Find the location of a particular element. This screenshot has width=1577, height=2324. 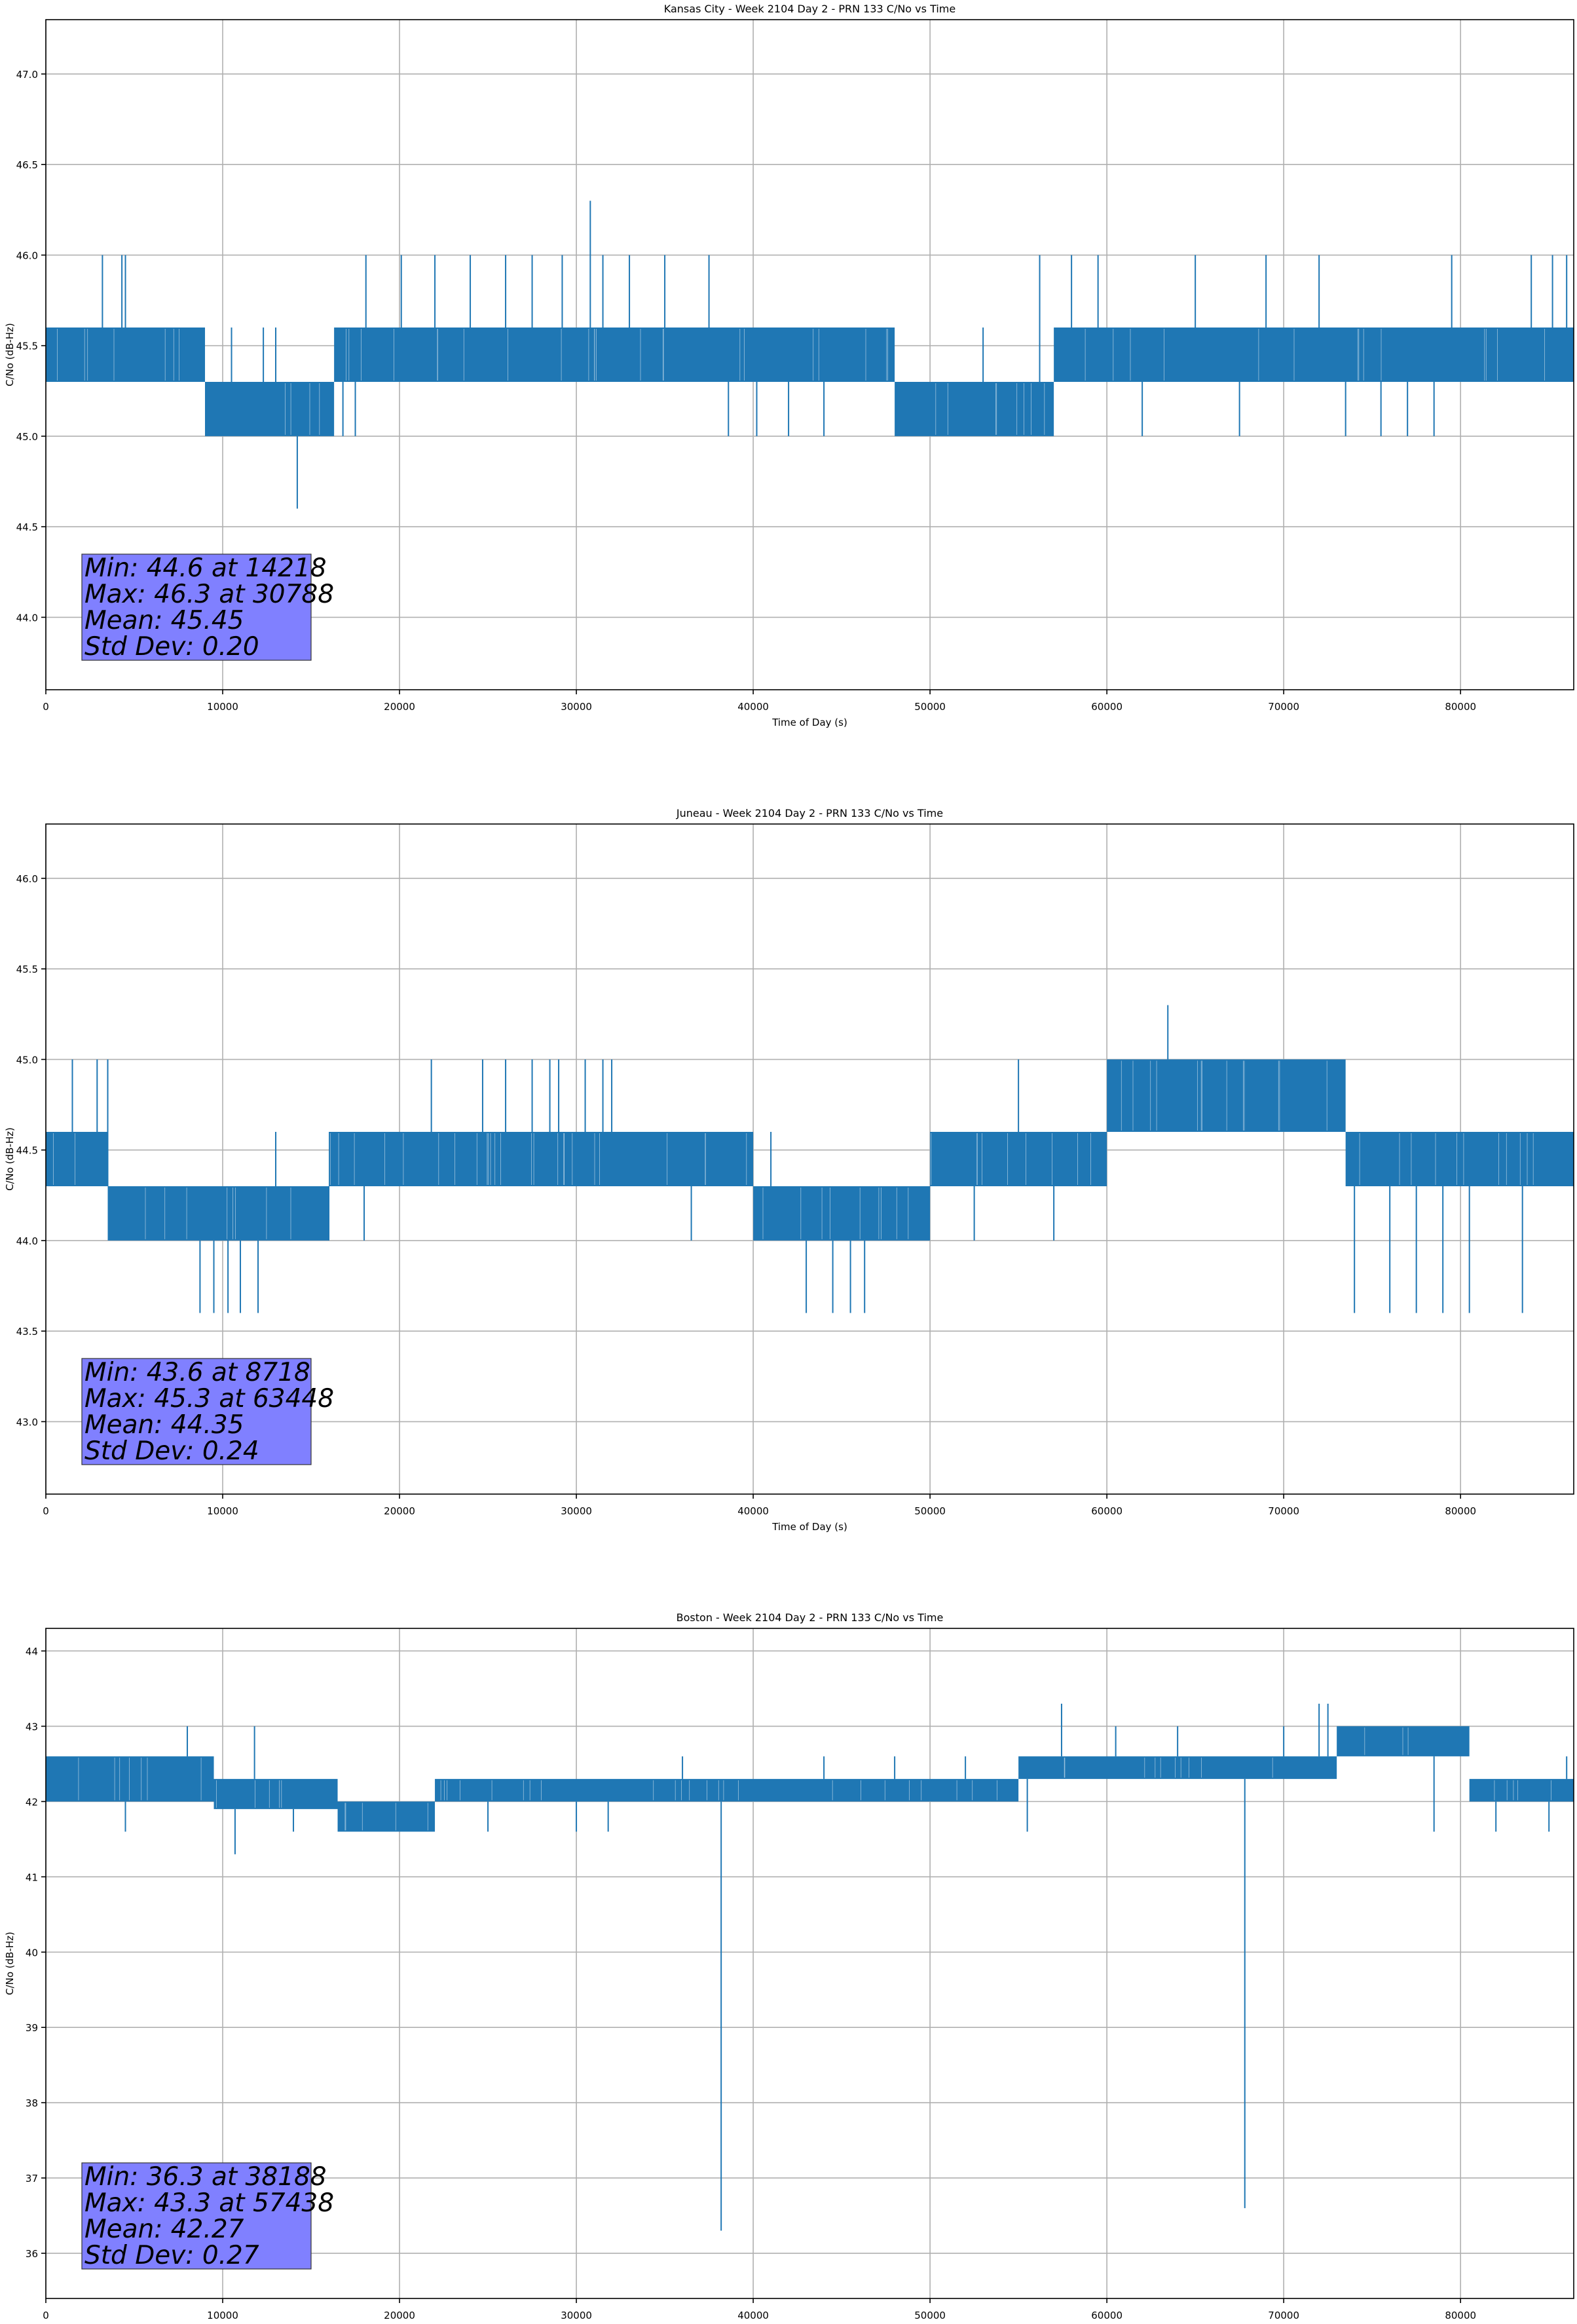

y-tick-label: 43 is located at coordinates (32, 1727).